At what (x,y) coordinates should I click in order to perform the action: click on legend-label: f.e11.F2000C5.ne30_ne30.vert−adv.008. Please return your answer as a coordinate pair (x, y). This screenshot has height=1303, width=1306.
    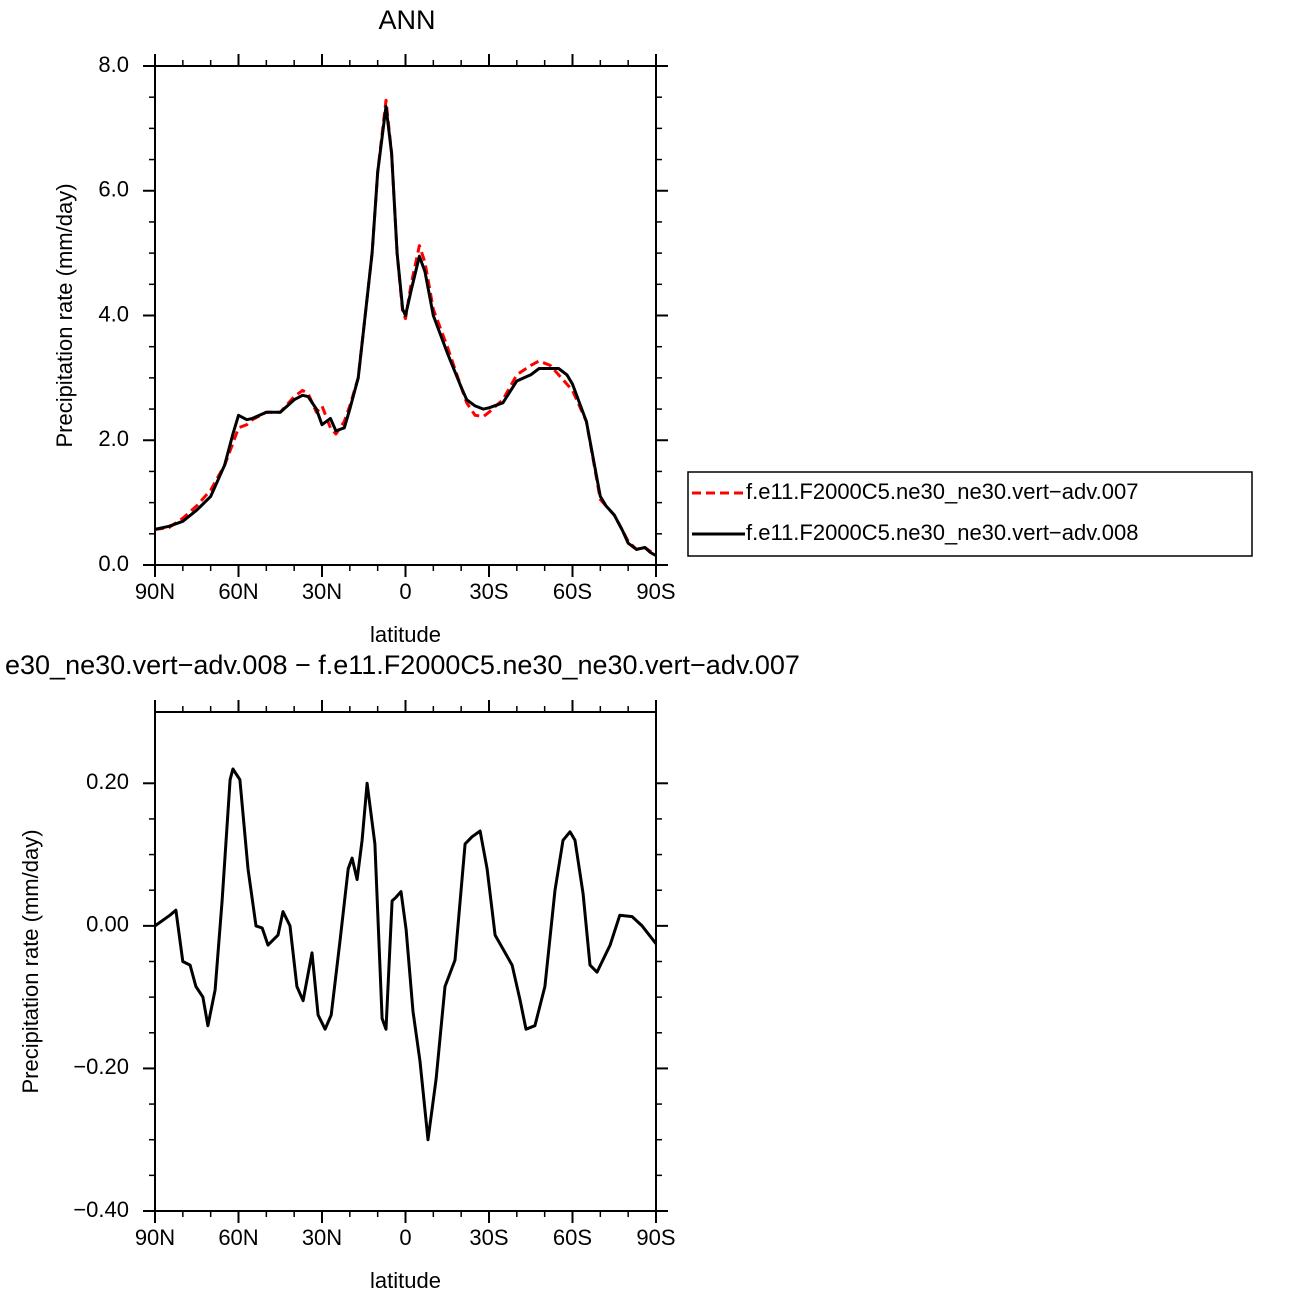
    Looking at the image, I should click on (942, 532).